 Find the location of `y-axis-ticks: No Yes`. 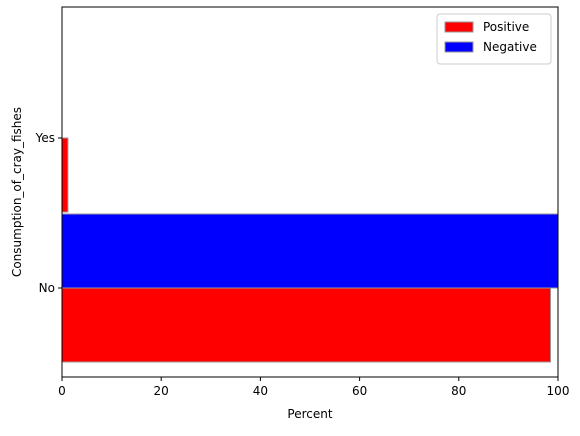

y-axis-ticks: No Yes is located at coordinates (48, 213).